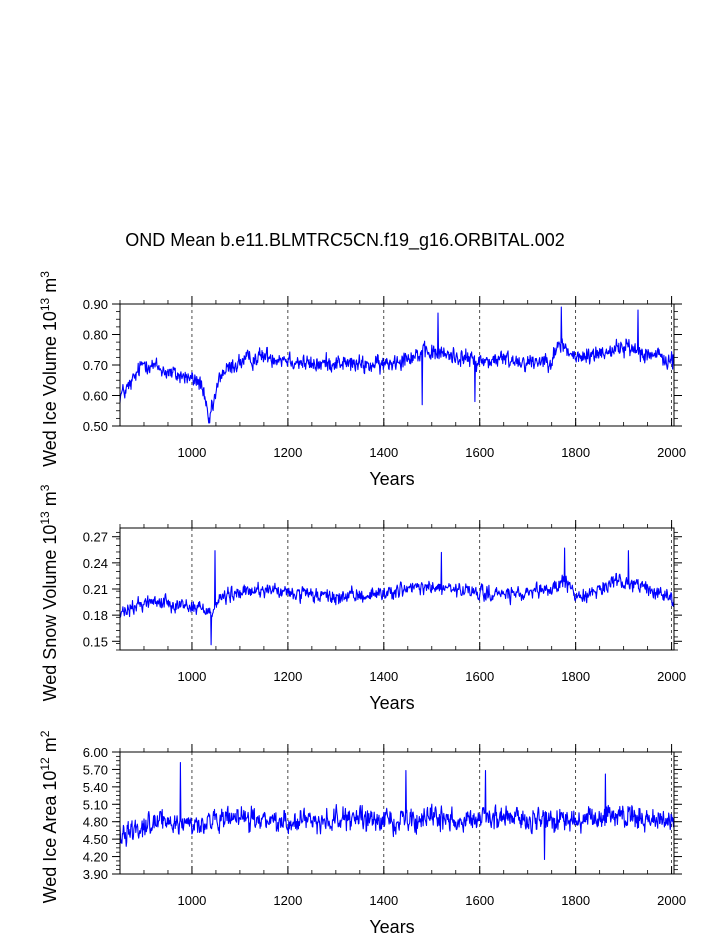 The width and height of the screenshot is (723, 940). I want to click on y-tick-label: 0.18, so click(95, 615).